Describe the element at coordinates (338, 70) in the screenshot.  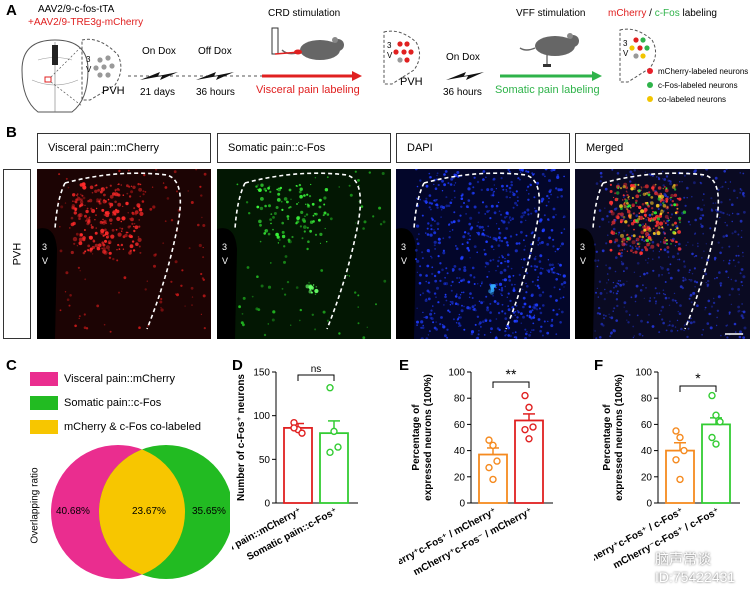
I see `schematic-a: 3 V 3 V 3` at that location.